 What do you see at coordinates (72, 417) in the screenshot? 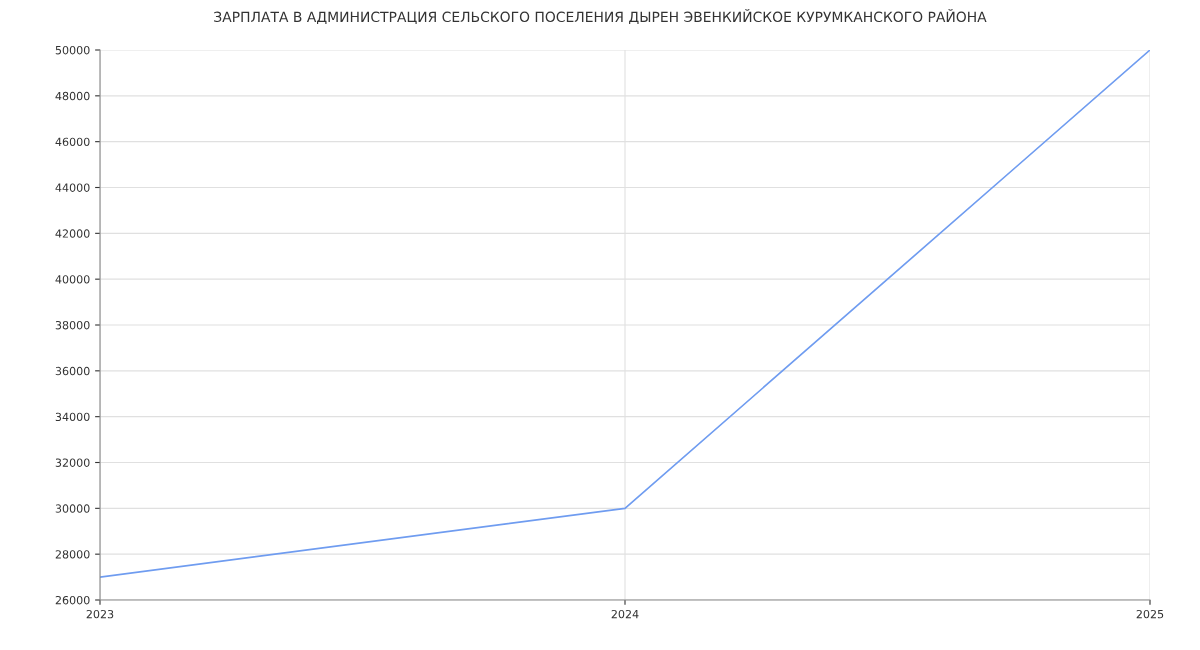
I see `y-tick-label: 34000` at bounding box center [72, 417].